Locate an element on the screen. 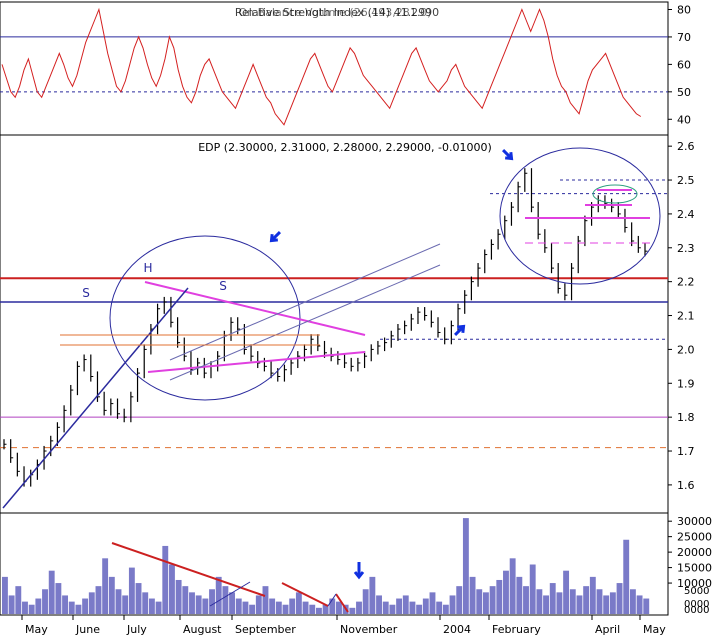  volume-tick-label: 10000 is located at coordinates (694, 583).